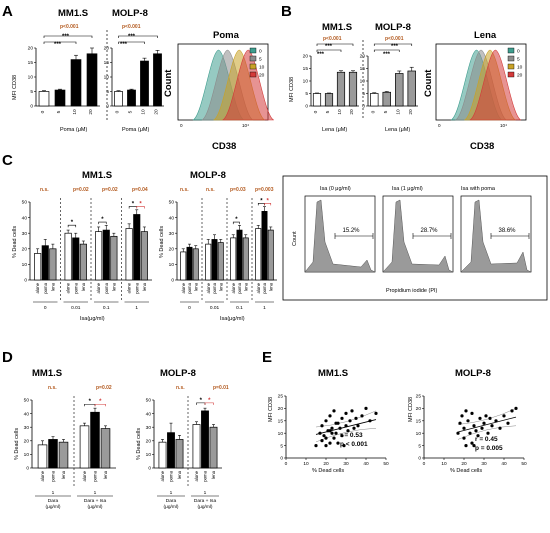 Image resolution: width=550 pixels, height=533 pixels. Describe the element at coordinates (354, 444) in the screenshot. I see `panel-e-left-p: p < 0.001` at that location.